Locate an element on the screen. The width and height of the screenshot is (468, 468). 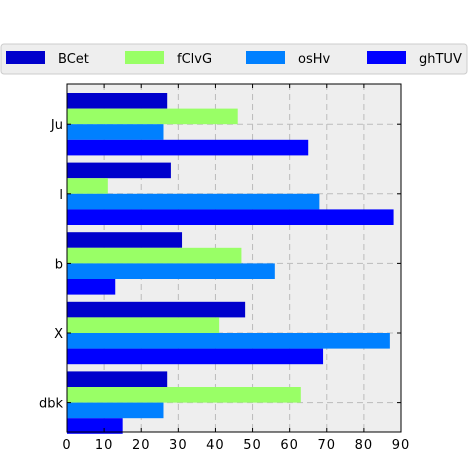
bar-b-fClvG is located at coordinates (154, 255).